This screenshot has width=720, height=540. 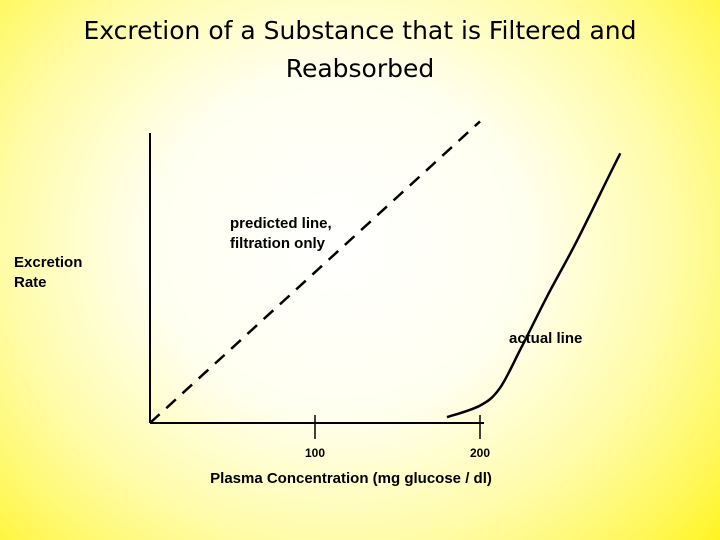 I want to click on x-ticks: 100 200, so click(x=397, y=437).